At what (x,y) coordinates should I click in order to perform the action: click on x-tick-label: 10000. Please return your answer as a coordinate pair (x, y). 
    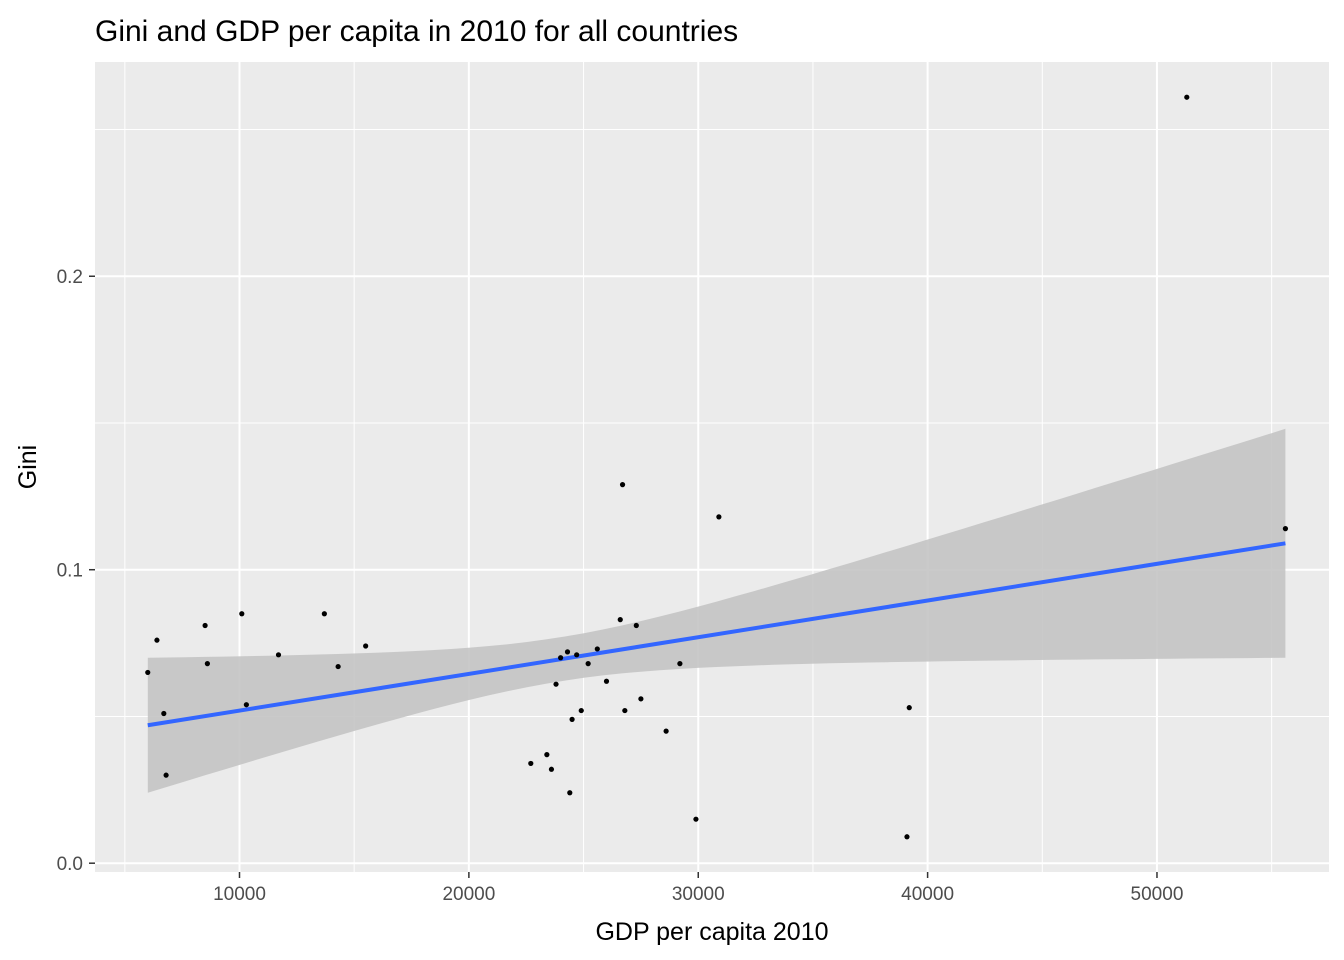
    Looking at the image, I should click on (239, 894).